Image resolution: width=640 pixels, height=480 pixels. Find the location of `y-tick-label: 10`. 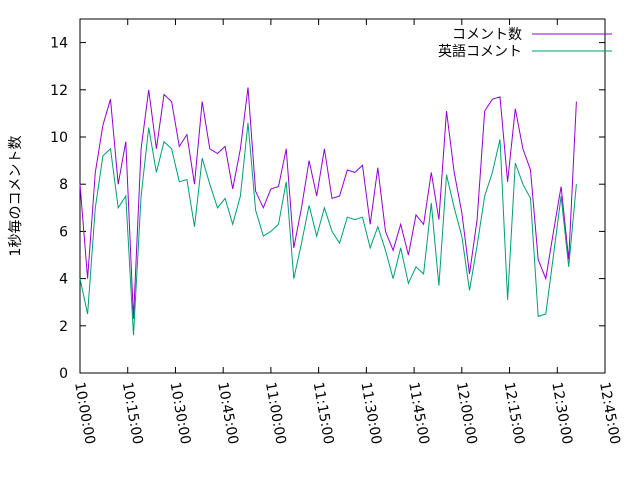

y-tick-label: 10 is located at coordinates (59, 138).